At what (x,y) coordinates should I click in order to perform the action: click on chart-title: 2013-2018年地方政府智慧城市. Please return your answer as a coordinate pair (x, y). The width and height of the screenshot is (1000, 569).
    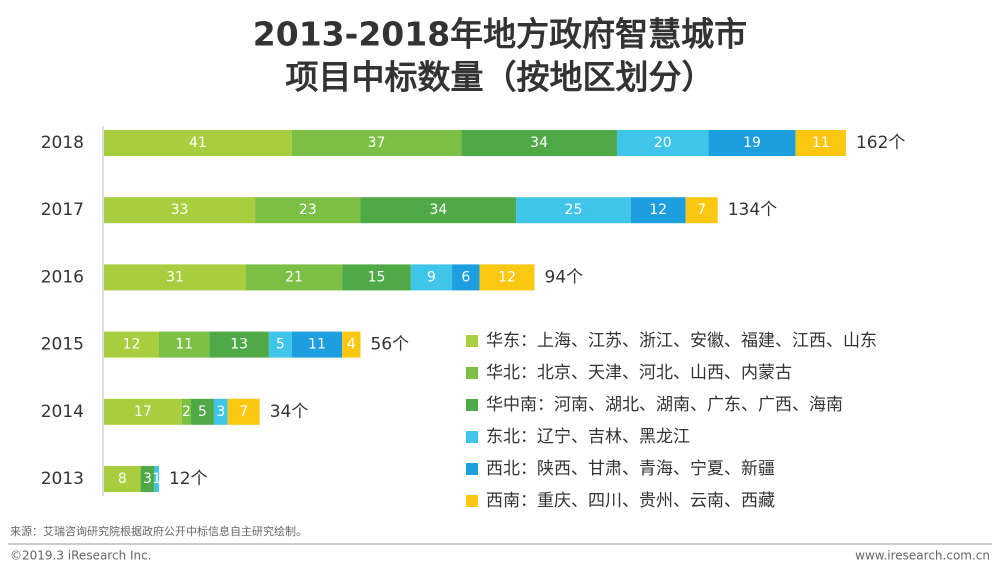
    Looking at the image, I should click on (500, 34).